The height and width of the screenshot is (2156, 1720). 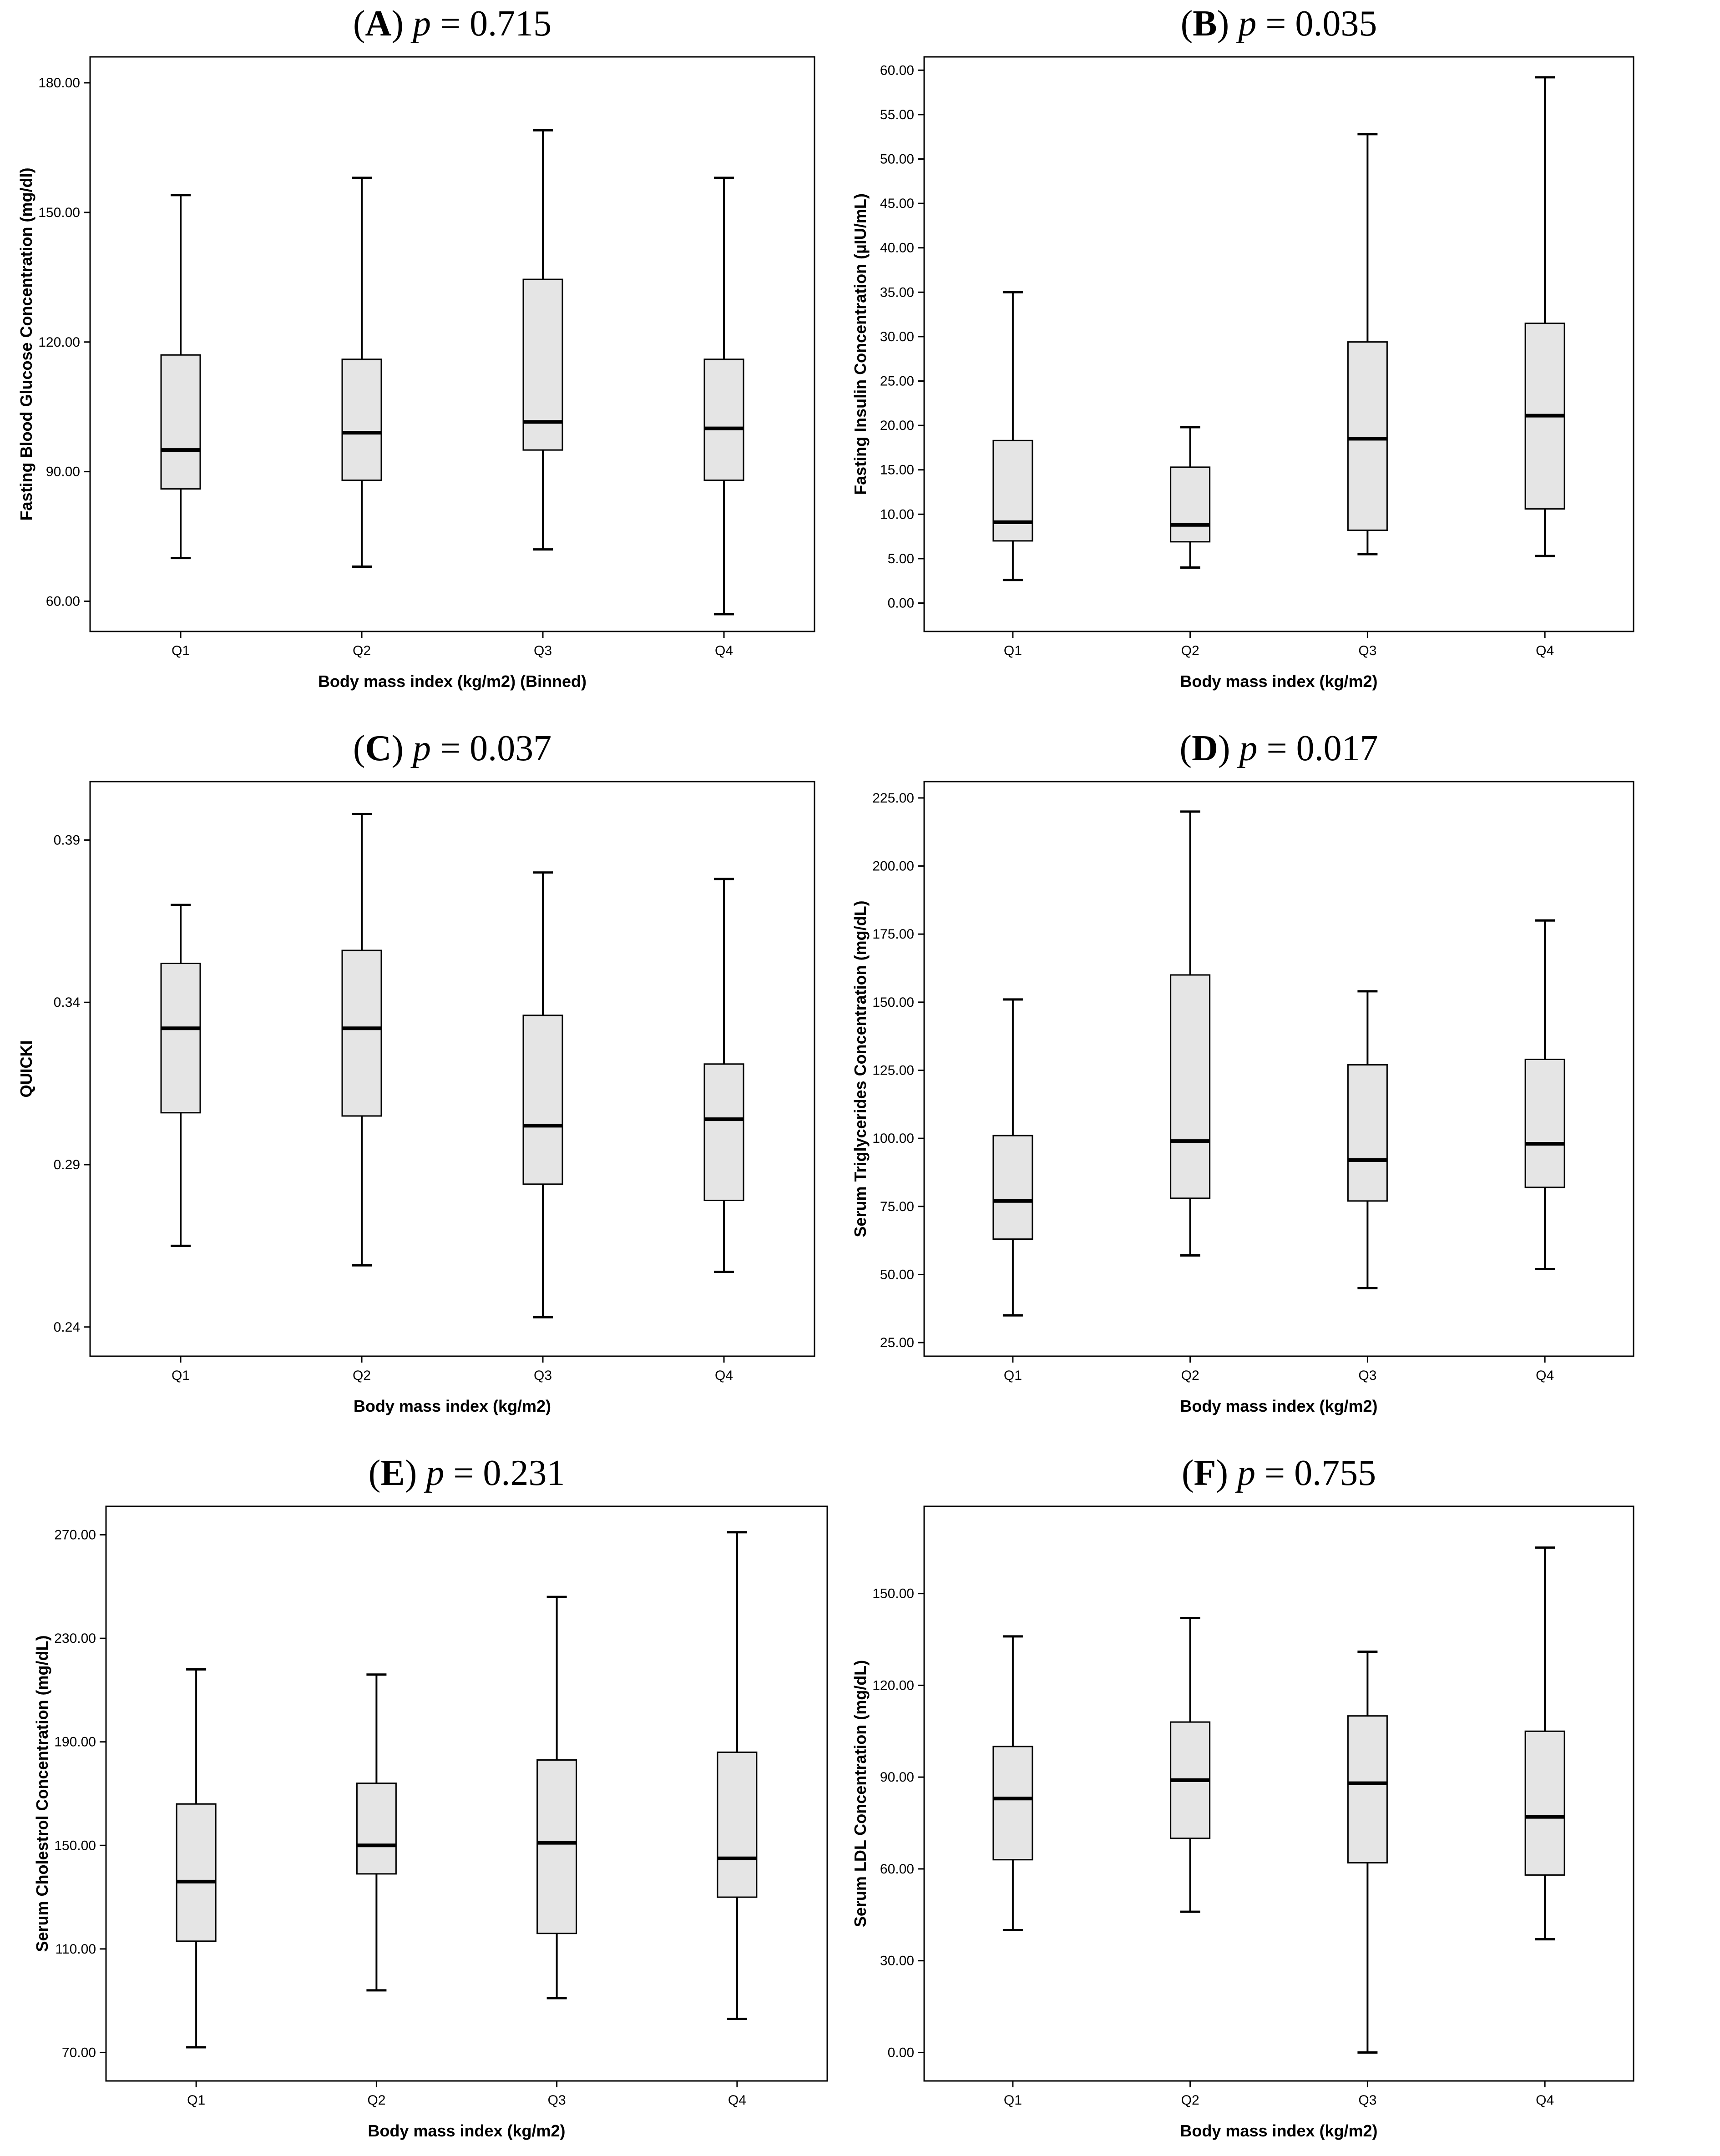 I want to click on panel-title: (E) p = 0.231, so click(x=467, y=1473).